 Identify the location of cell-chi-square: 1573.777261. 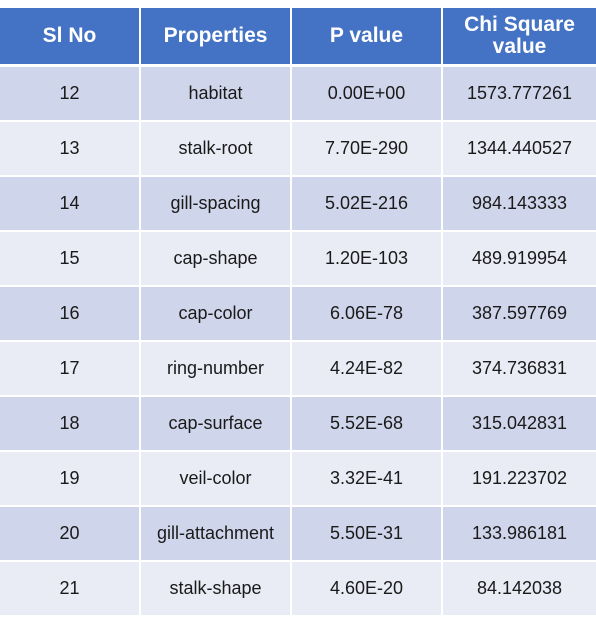
(519, 93).